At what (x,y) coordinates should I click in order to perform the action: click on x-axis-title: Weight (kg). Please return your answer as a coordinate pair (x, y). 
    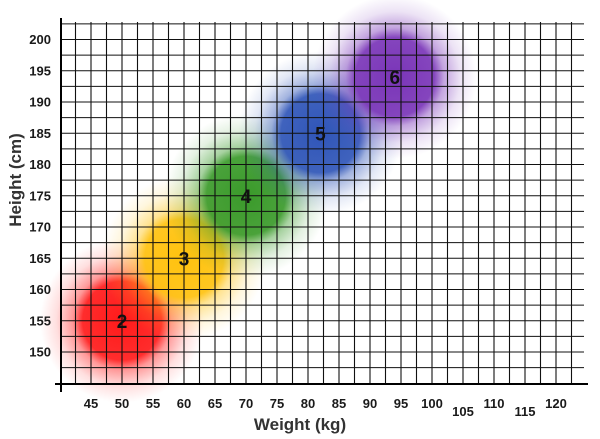
    Looking at the image, I should click on (300, 424).